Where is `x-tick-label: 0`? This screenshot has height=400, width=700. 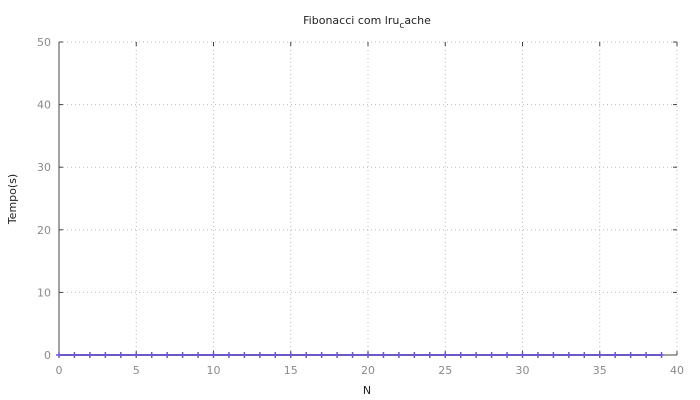 x-tick-label: 0 is located at coordinates (59, 370).